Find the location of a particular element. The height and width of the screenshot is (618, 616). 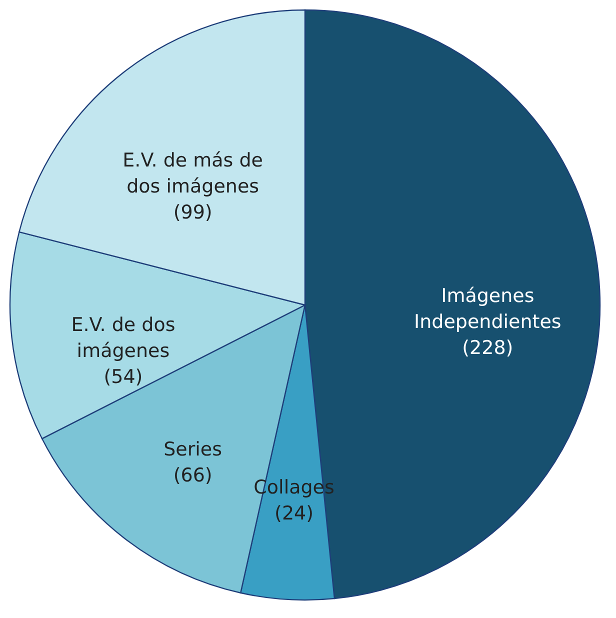

slice-label: Series is located at coordinates (193, 449).